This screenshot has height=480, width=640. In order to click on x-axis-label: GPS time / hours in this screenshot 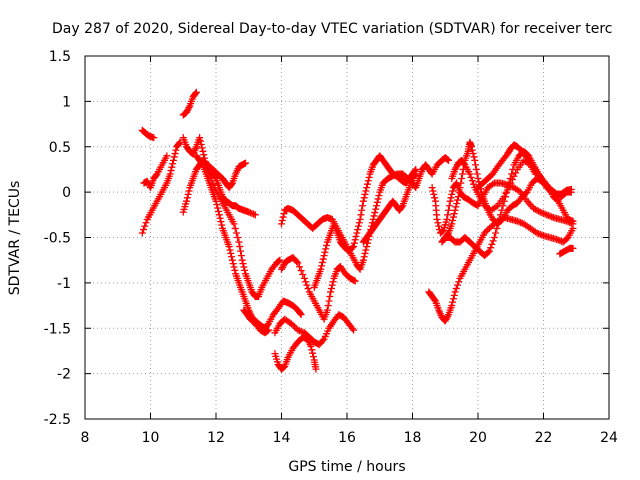, I will do `click(346, 467)`.